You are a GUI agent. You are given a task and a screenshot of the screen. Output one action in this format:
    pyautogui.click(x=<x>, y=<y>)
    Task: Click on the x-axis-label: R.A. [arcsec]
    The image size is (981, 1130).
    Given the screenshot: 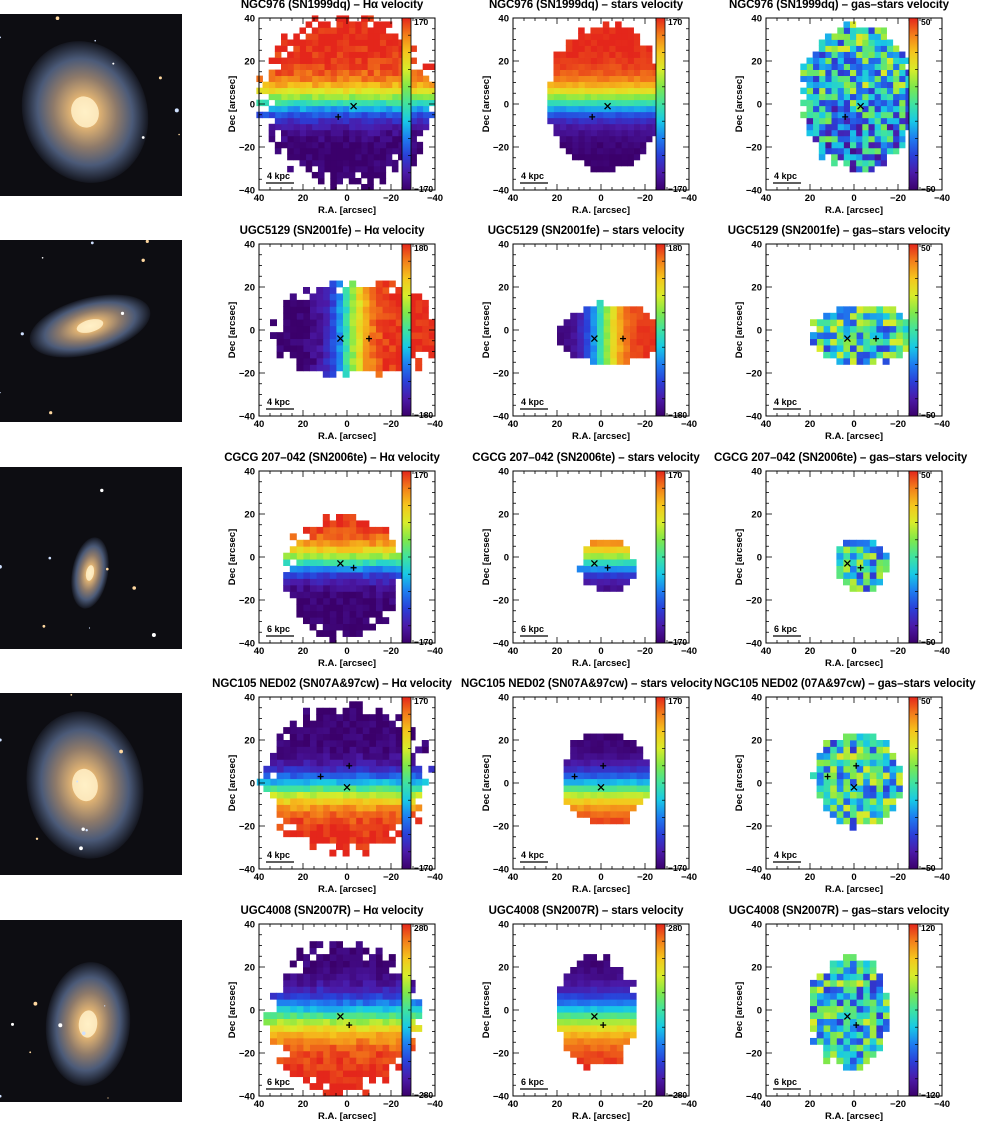 What is the action you would take?
    pyautogui.click(x=601, y=210)
    